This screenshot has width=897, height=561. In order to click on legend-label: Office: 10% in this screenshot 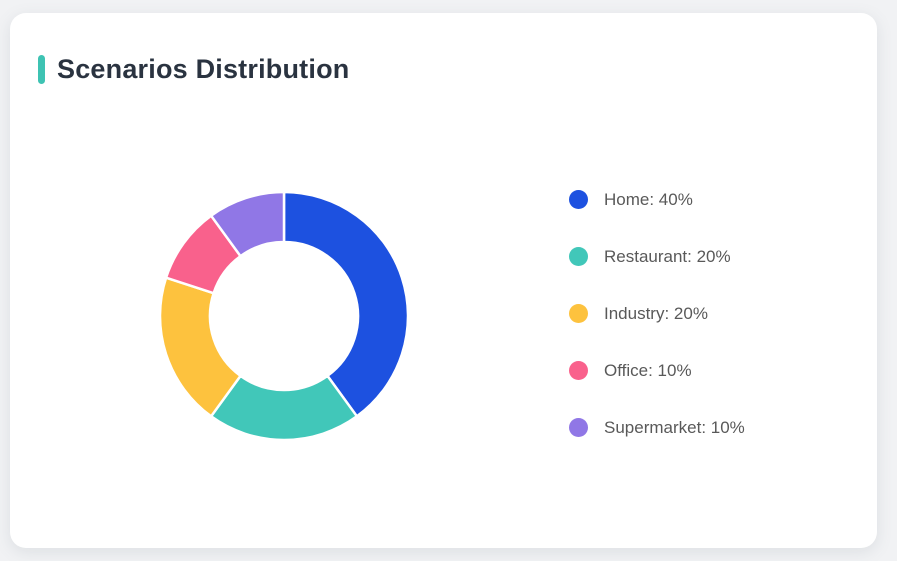, I will do `click(648, 370)`.